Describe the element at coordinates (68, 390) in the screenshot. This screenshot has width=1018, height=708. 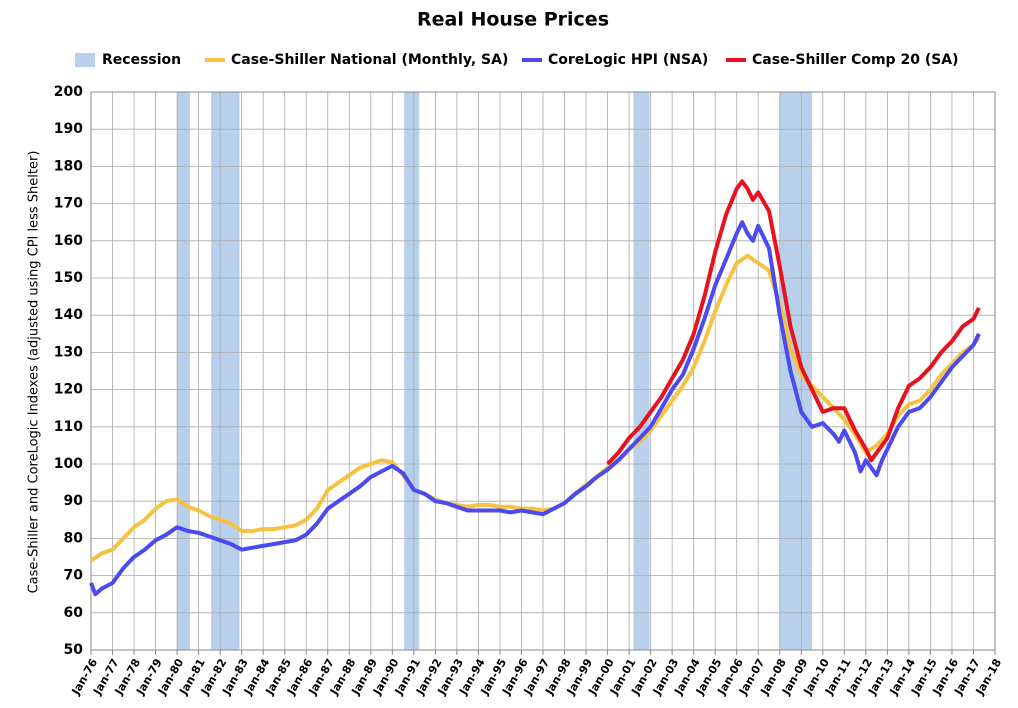
I see `y-tick-label: 120` at that location.